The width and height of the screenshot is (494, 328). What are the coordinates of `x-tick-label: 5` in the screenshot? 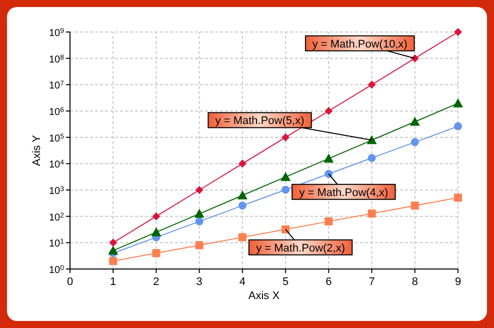 It's located at (285, 282).